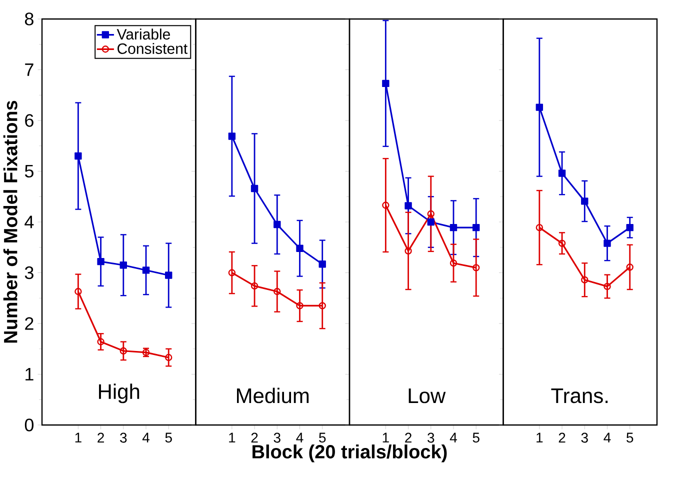 This screenshot has height=486, width=673. What do you see at coordinates (153, 48) in the screenshot?
I see `legend-label: Consistent` at bounding box center [153, 48].